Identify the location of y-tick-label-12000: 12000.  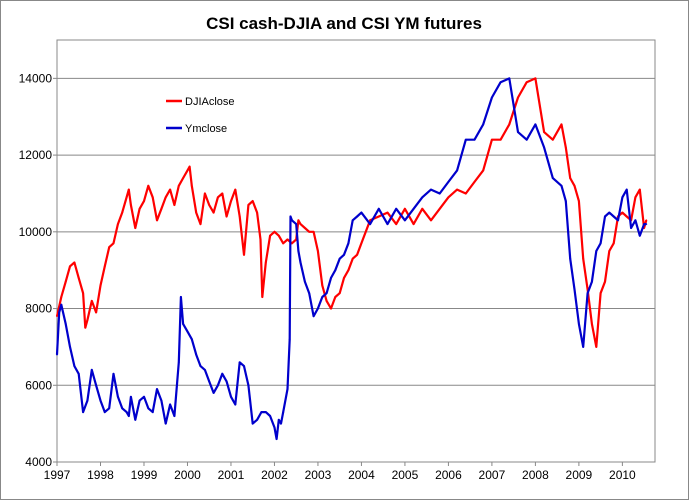
(36, 155).